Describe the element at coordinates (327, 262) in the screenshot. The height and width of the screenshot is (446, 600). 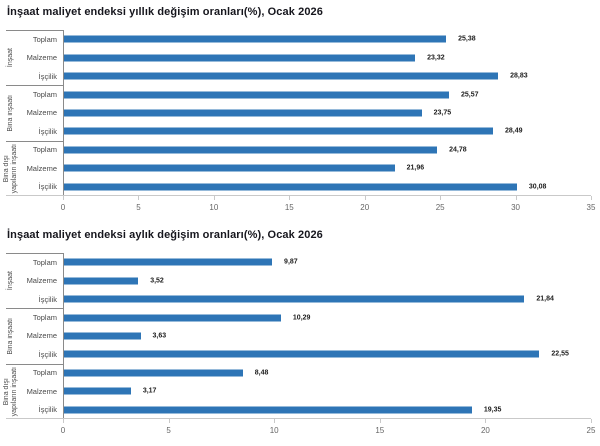
I see `bar-row: 9,87` at that location.